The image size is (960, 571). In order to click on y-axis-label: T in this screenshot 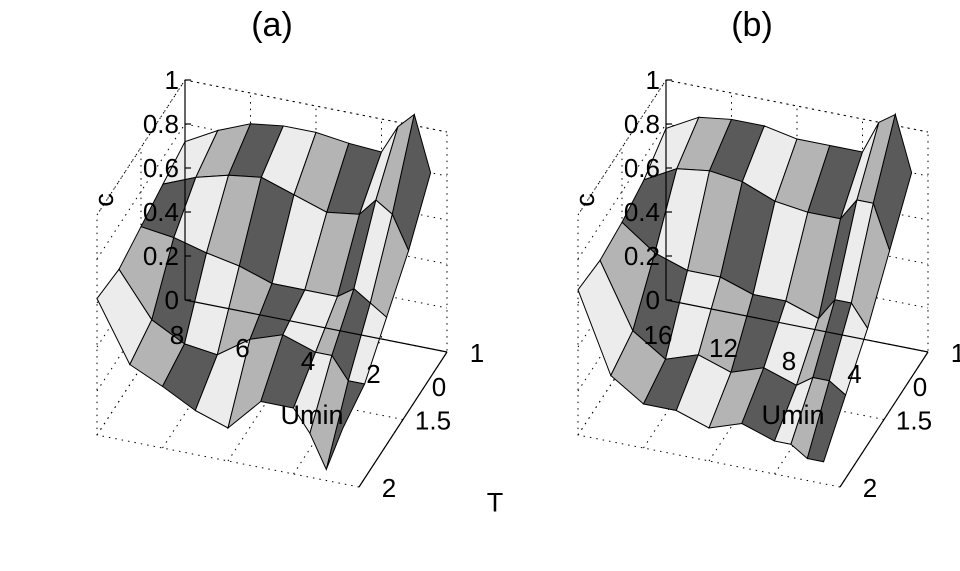, I will do `click(495, 503)`.